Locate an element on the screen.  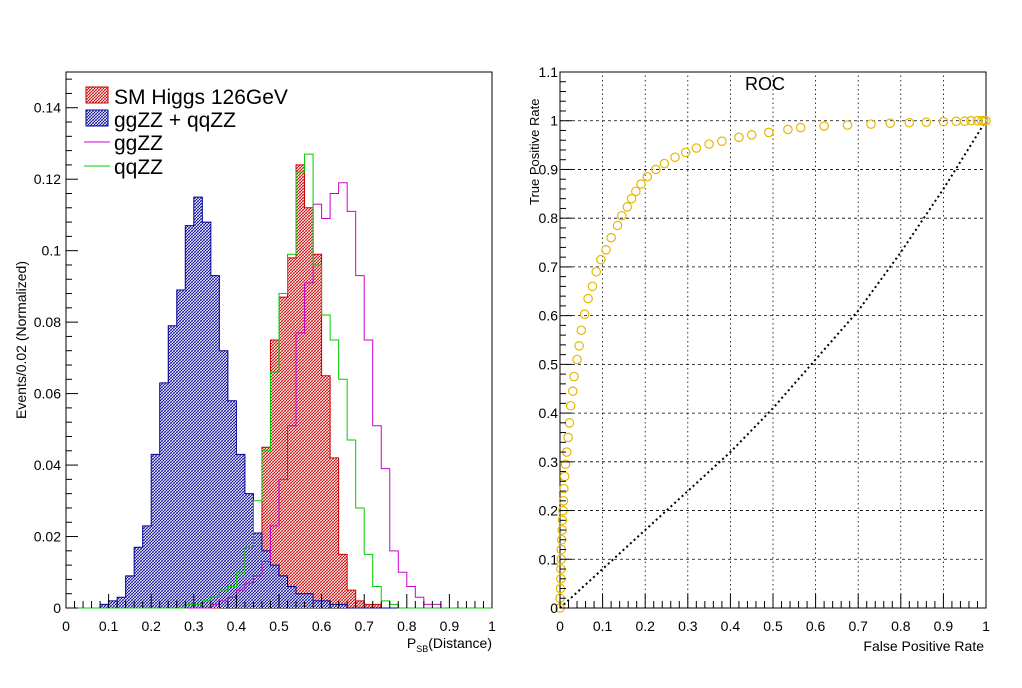
histogram-x-axis-label: PSB(Distance) is located at coordinates (449, 644).